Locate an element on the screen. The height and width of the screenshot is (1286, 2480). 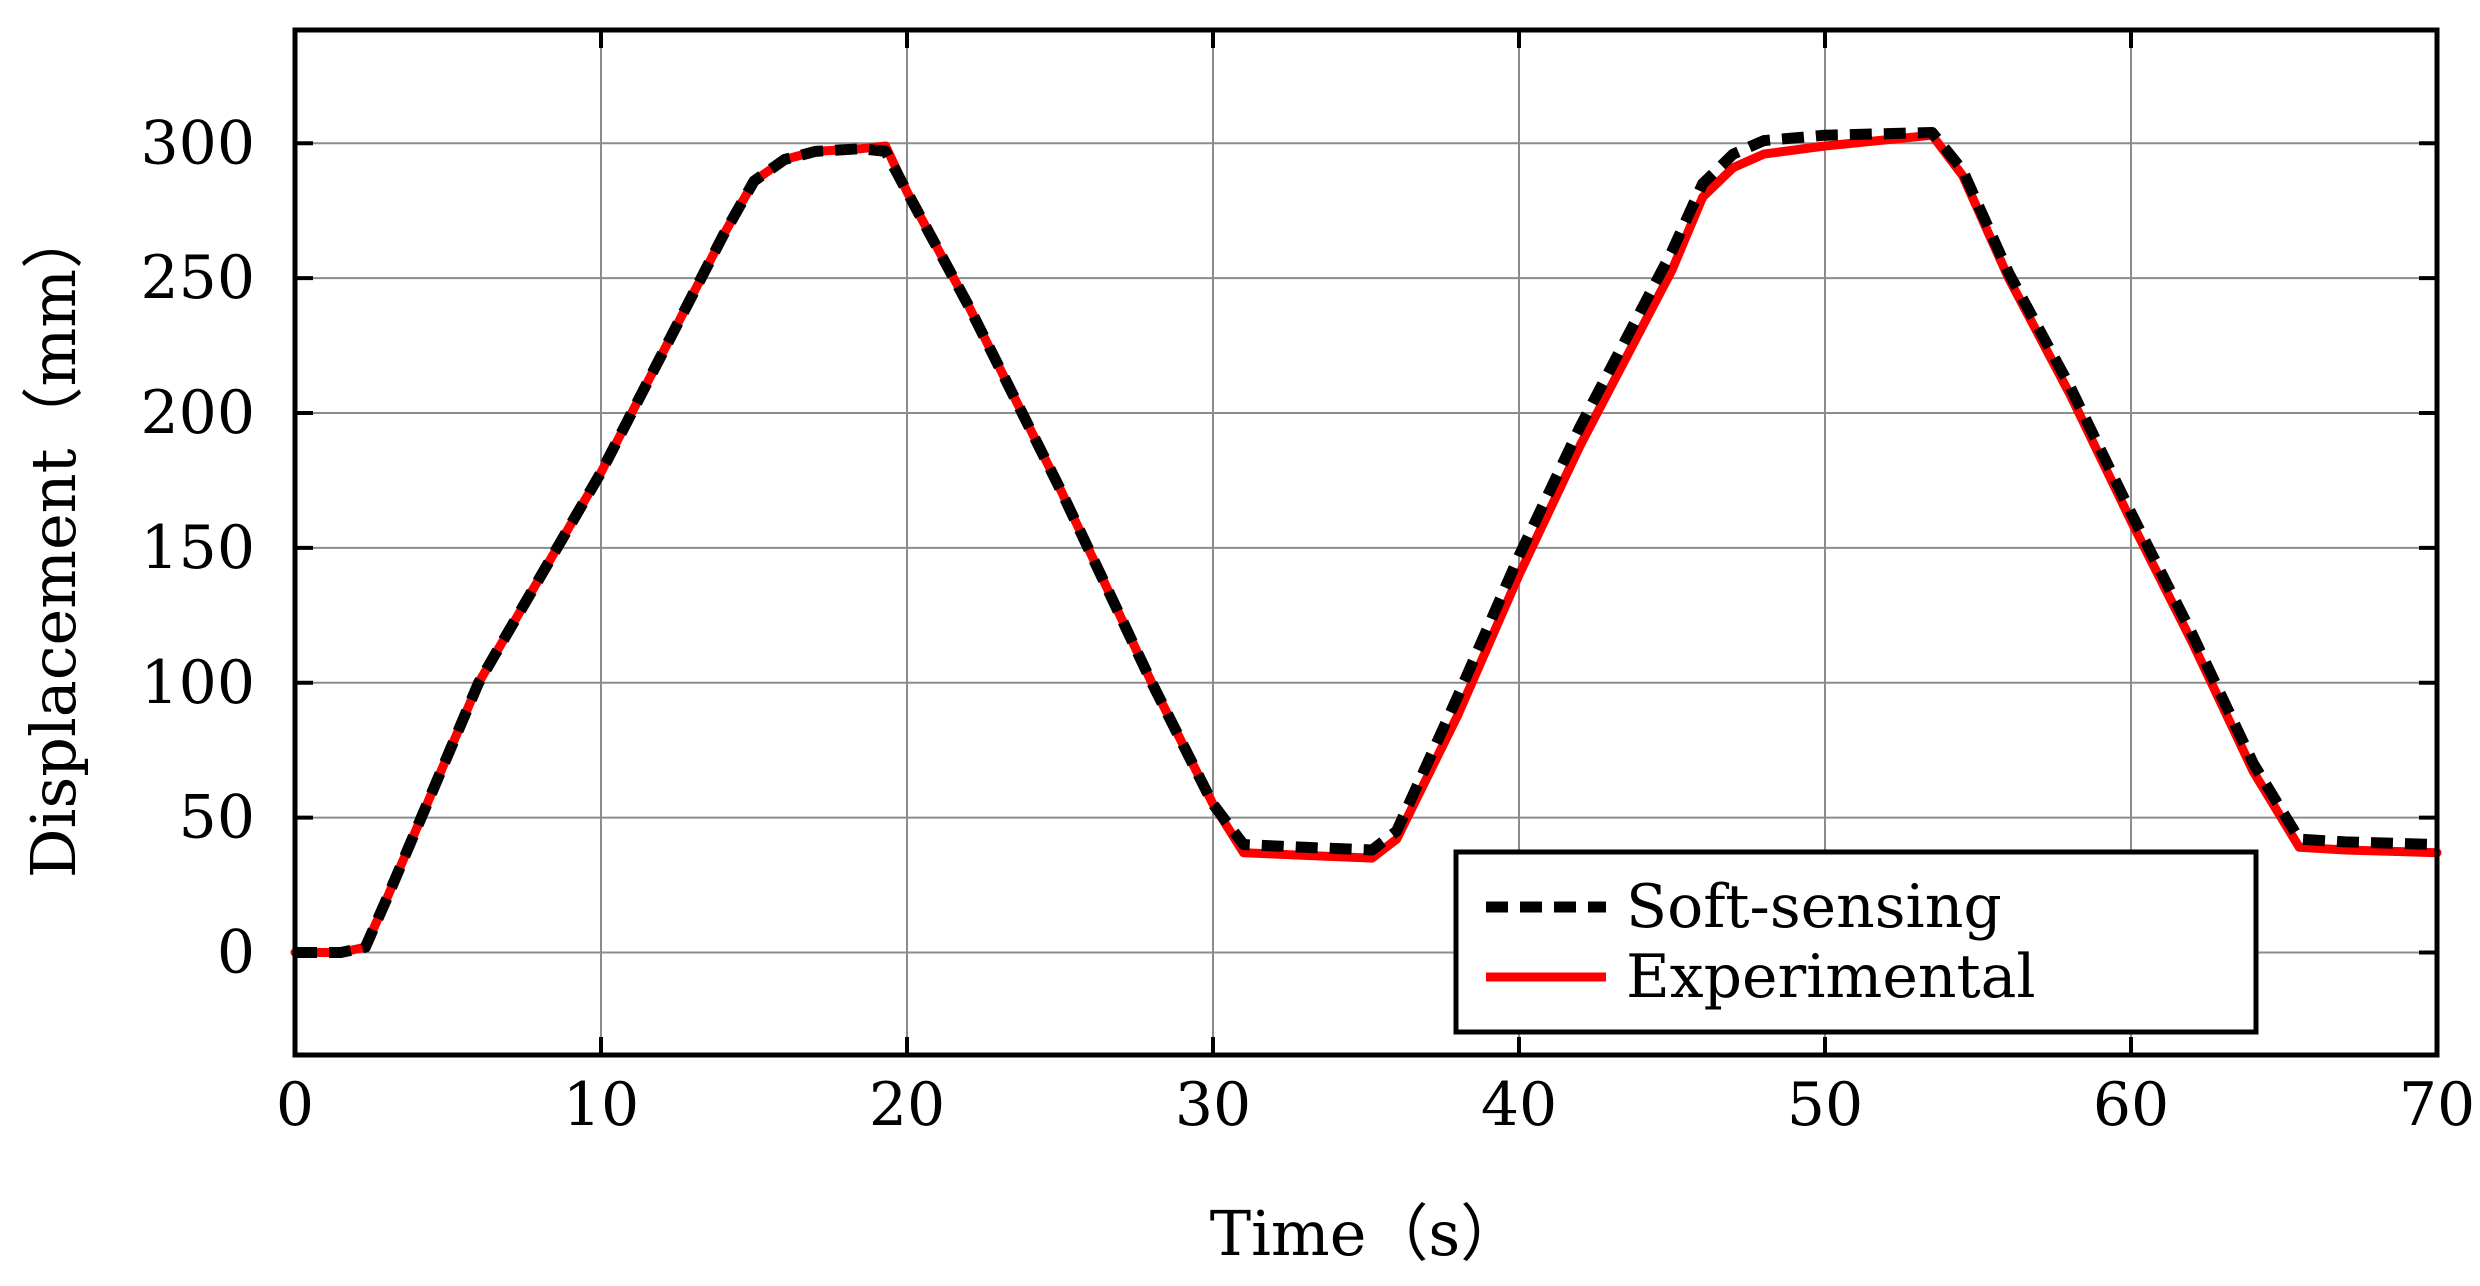
legend-label-experimental: Experimental is located at coordinates (1831, 977).